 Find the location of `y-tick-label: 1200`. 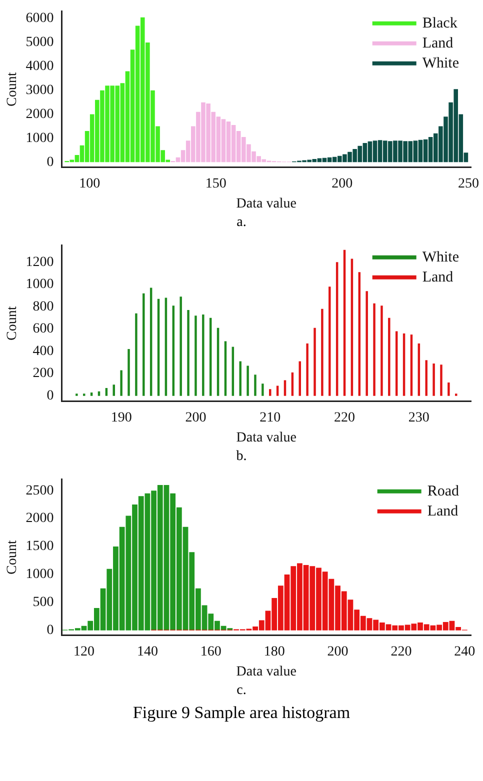

y-tick-label: 1200 is located at coordinates (40, 262).